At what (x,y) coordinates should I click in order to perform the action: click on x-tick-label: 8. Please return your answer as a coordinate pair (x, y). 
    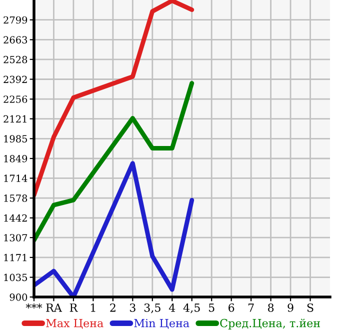
    Looking at the image, I should click on (271, 307).